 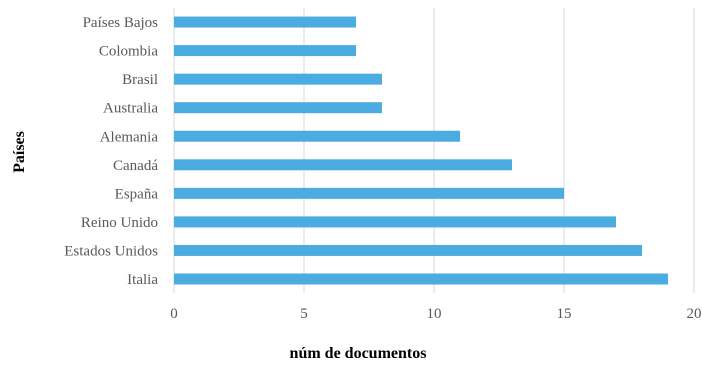 What do you see at coordinates (130, 109) in the screenshot?
I see `y-tick-label-australia: Australia` at bounding box center [130, 109].